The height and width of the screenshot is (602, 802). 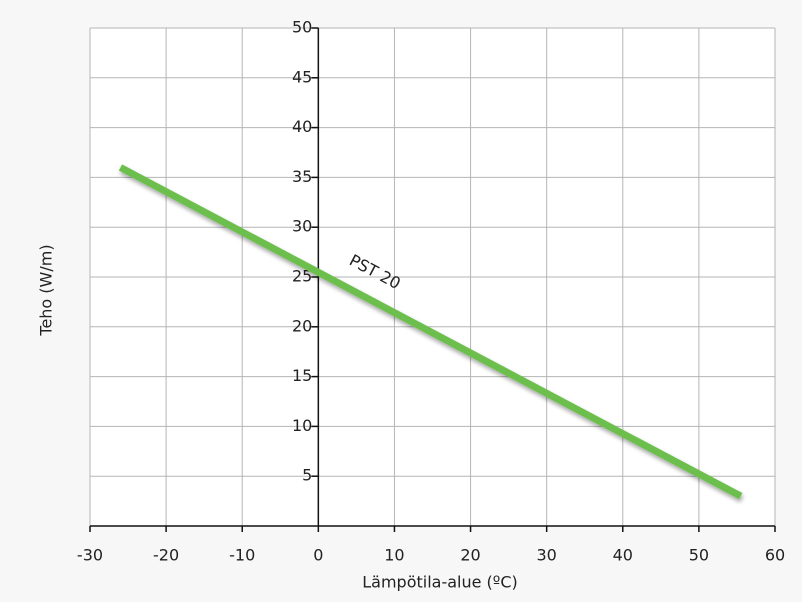 What do you see at coordinates (302, 126) in the screenshot?
I see `y-tick-label: 40` at bounding box center [302, 126].